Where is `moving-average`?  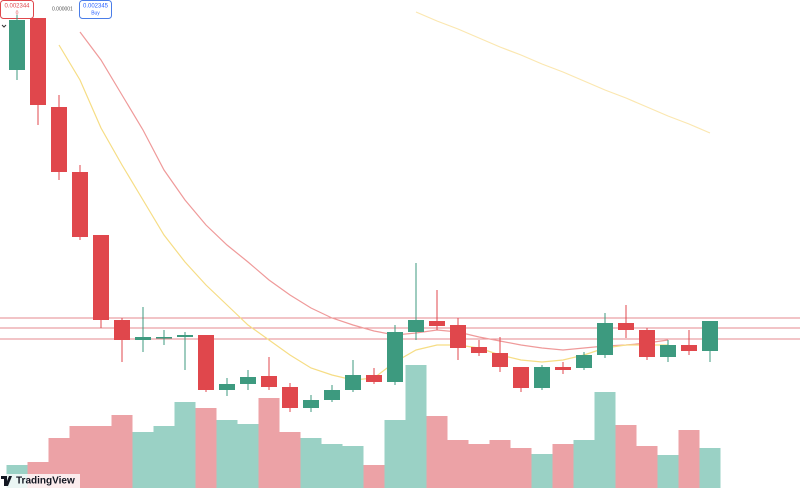 moving-average is located at coordinates (563, 72).